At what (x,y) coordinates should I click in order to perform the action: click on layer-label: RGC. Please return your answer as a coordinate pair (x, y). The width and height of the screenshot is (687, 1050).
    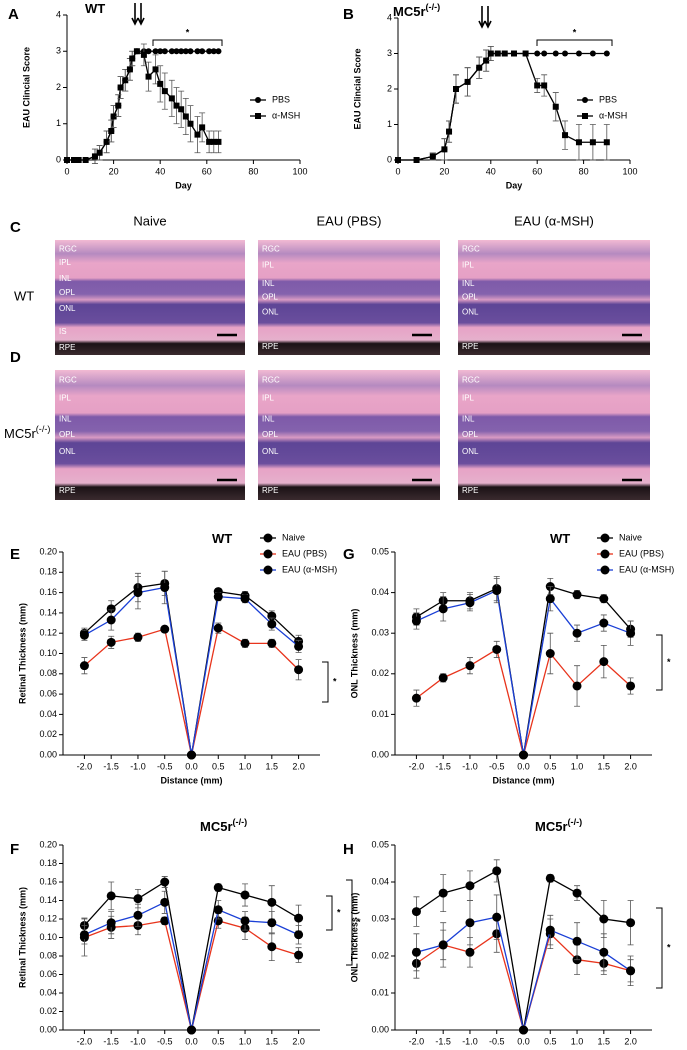
    Looking at the image, I should click on (68, 380).